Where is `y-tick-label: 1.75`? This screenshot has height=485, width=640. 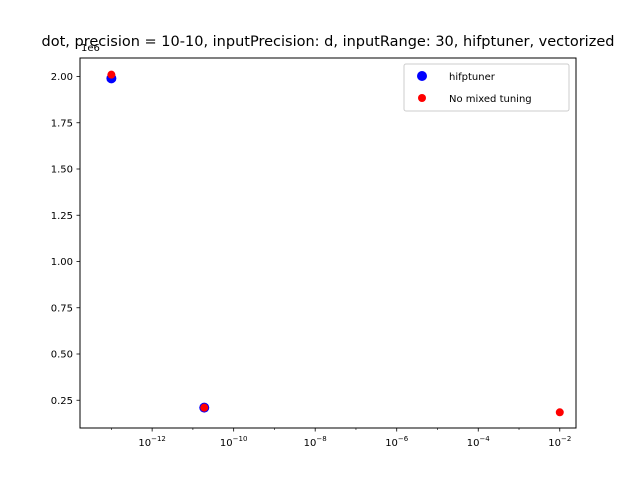 y-tick-label: 1.75 is located at coordinates (62, 123).